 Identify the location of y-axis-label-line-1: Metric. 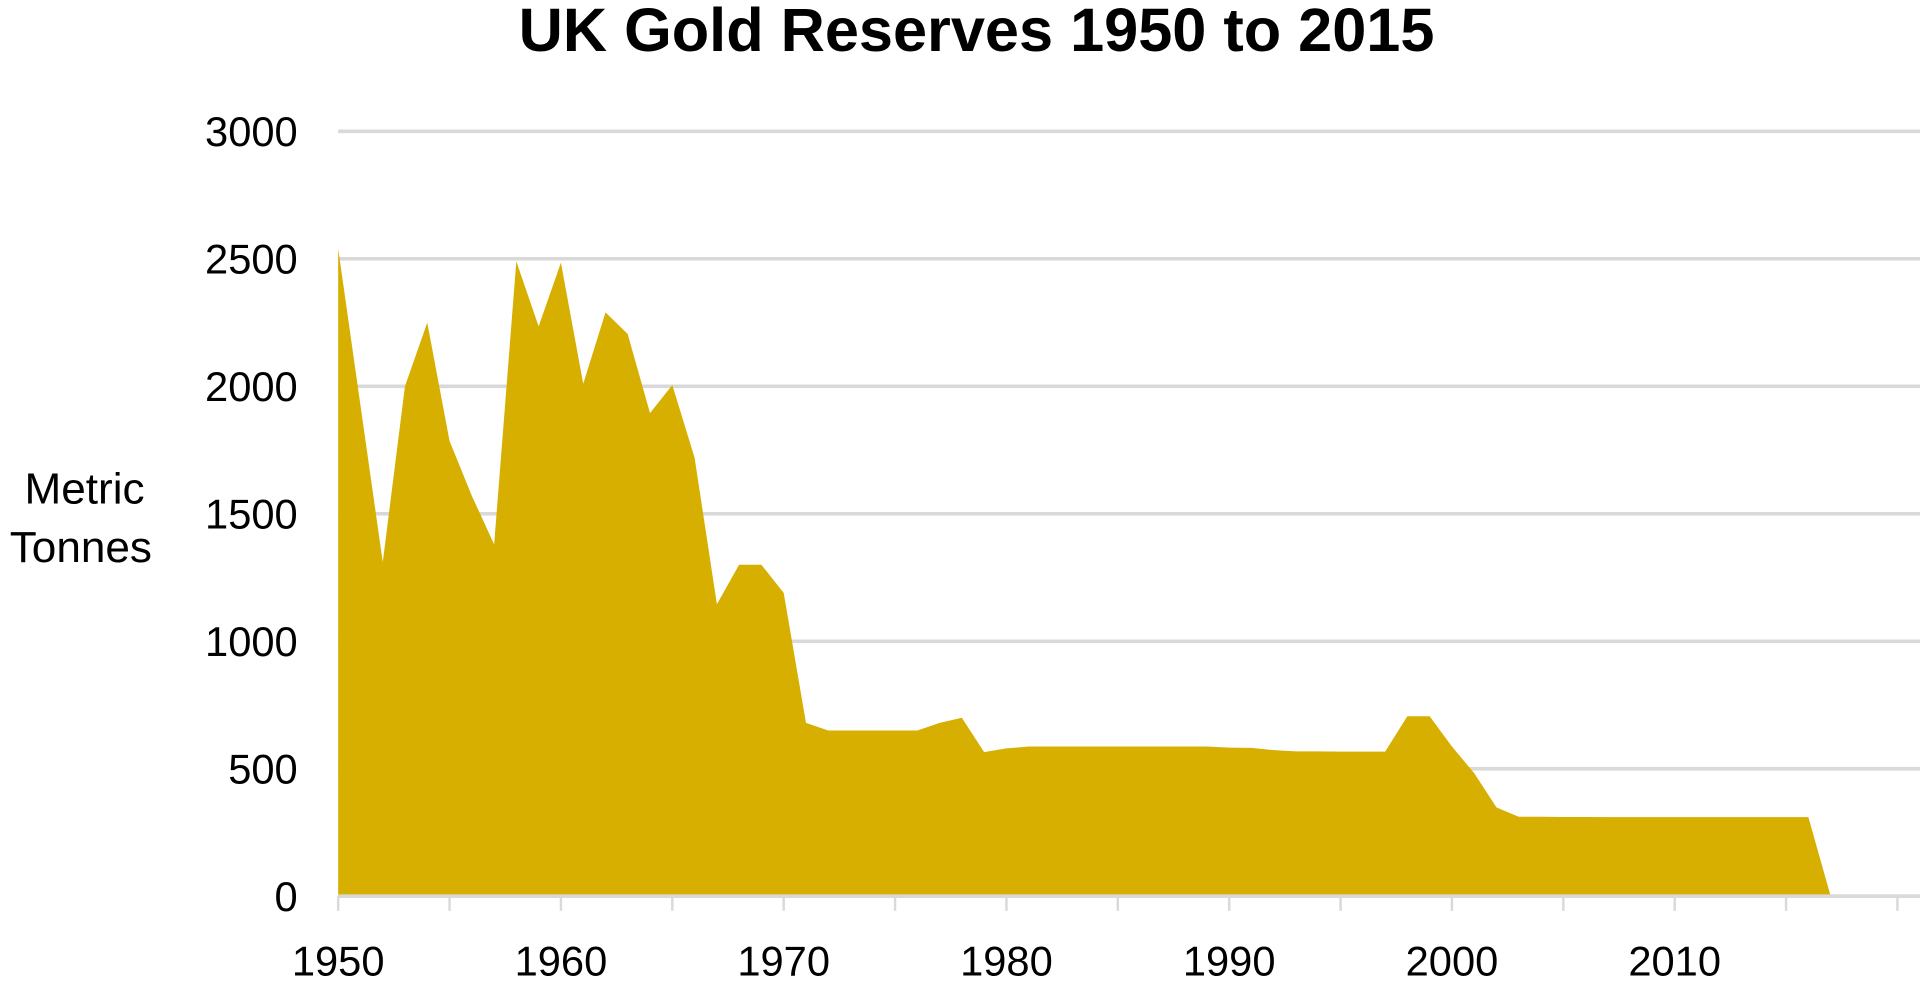
(85, 489).